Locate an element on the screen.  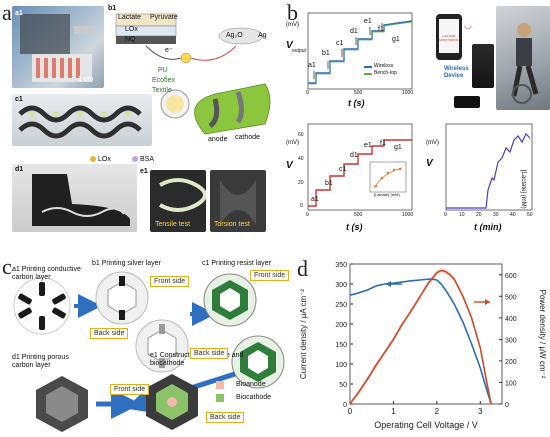
c-e1-front-side: Front side is located at coordinates (130, 389).